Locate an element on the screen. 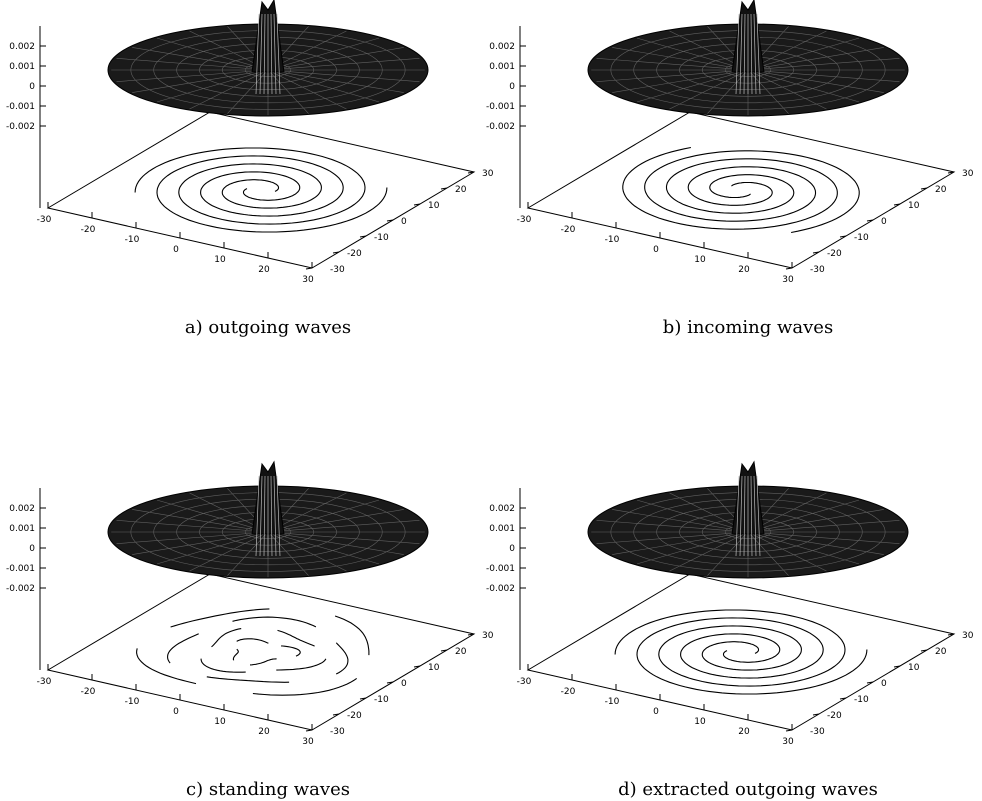  x-tick-label: 30 is located at coordinates (788, 742).